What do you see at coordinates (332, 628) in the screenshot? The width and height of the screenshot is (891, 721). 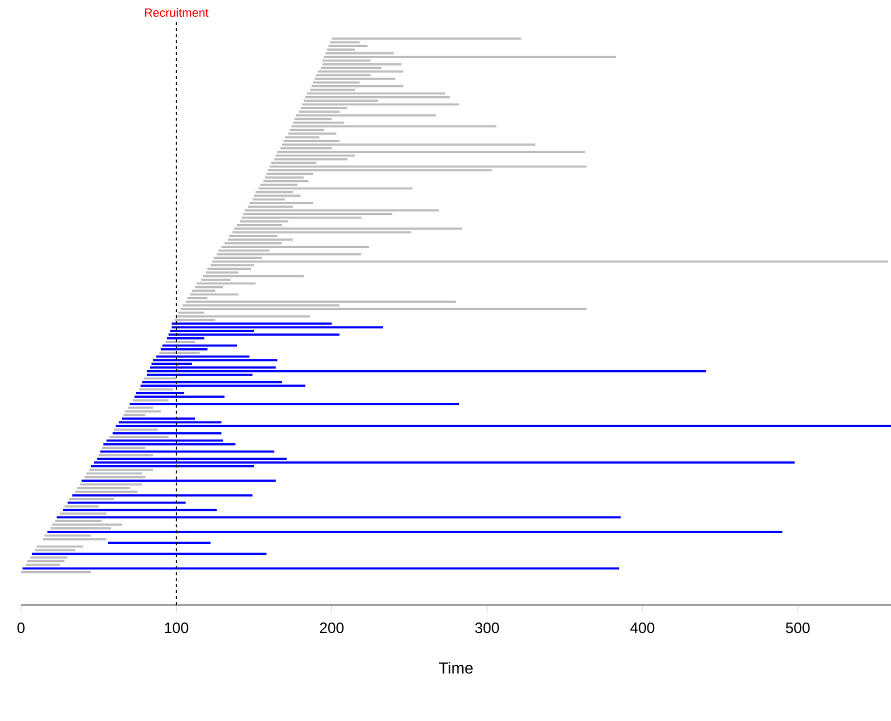 I see `x-tick-label: 200` at bounding box center [332, 628].